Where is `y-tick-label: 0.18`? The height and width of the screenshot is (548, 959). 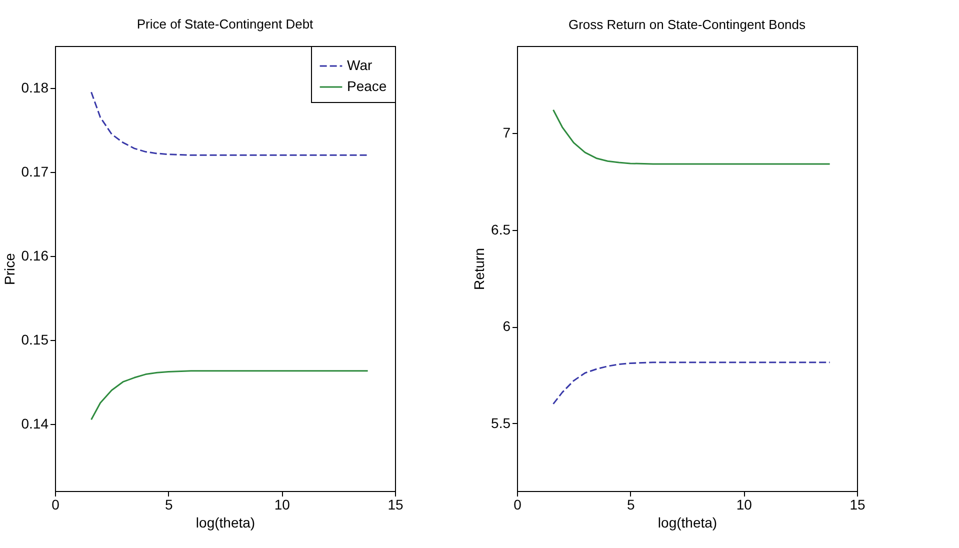
y-tick-label: 0.18 is located at coordinates (35, 87).